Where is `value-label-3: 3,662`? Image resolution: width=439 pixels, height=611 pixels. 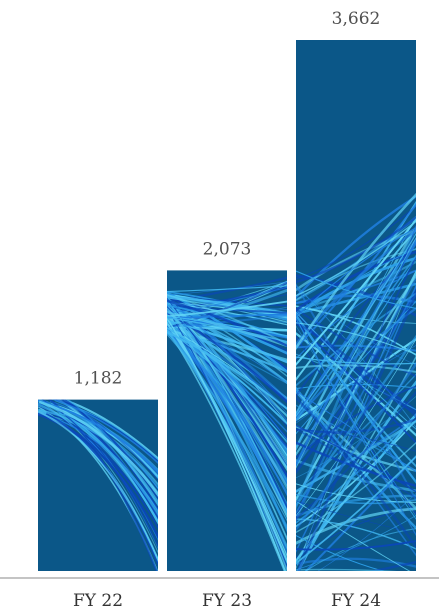 value-label-3: 3,662 is located at coordinates (356, 19).